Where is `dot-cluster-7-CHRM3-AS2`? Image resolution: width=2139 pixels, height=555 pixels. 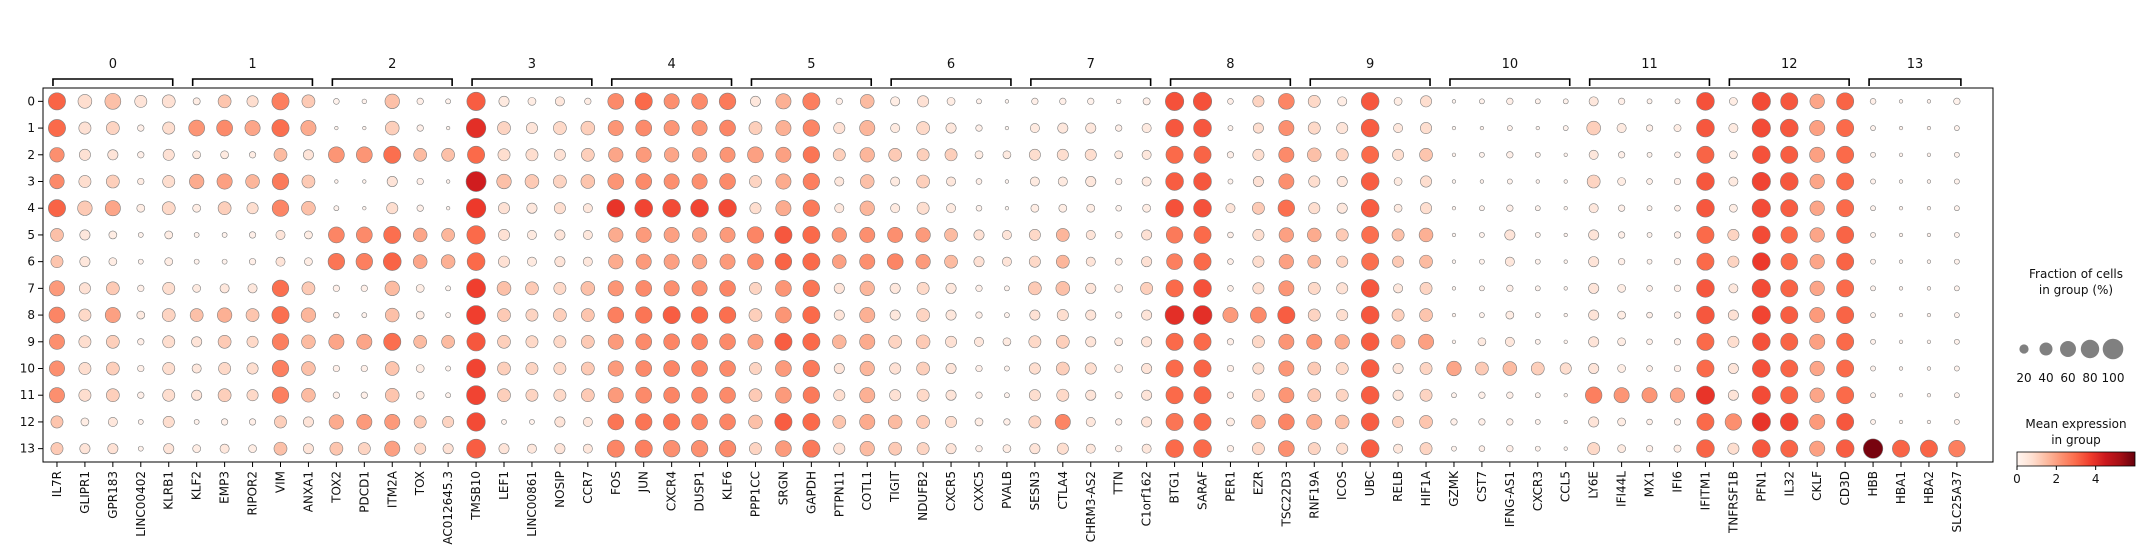 dot-cluster-7-CHRM3-AS2 is located at coordinates (1091, 288).